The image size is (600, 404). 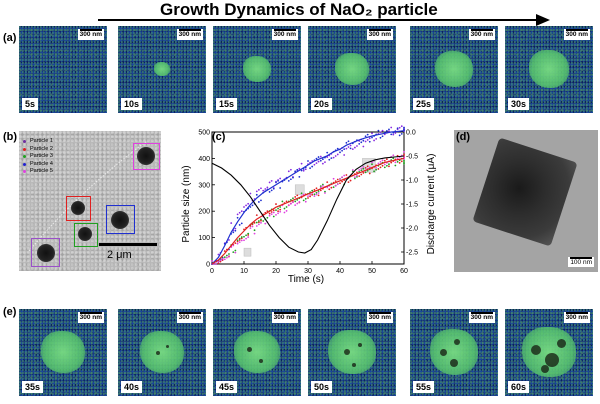 I want to click on x-tick-label: 30, so click(x=308, y=271).